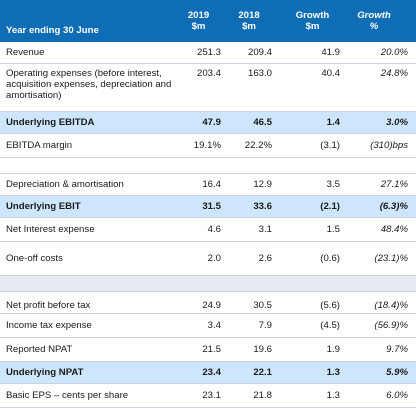 This screenshot has width=416, height=414. I want to click on value-growth-pct: 3.0%, so click(397, 122).